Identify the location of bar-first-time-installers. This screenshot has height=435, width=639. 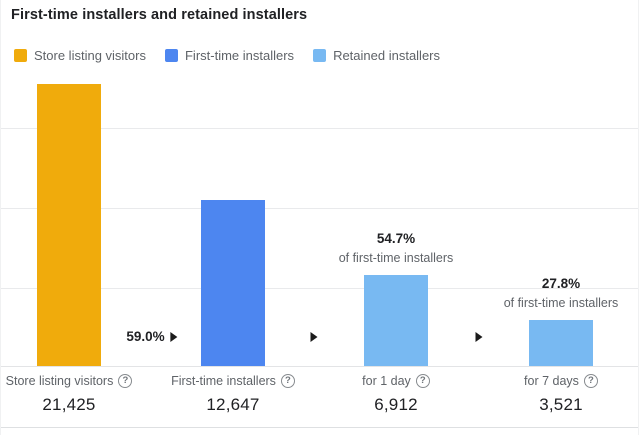
(233, 283).